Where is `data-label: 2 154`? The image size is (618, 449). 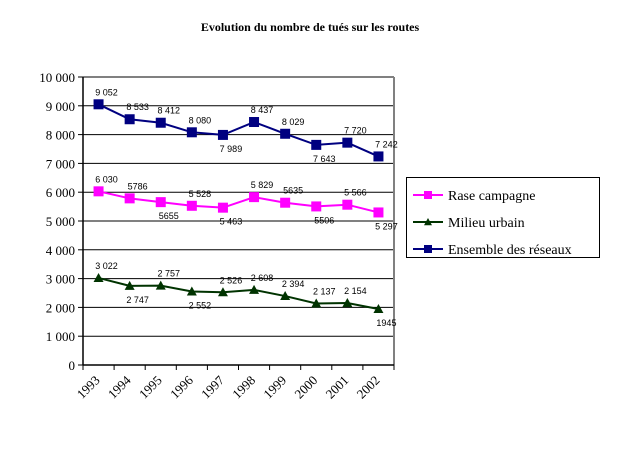
data-label: 2 154 is located at coordinates (355, 291).